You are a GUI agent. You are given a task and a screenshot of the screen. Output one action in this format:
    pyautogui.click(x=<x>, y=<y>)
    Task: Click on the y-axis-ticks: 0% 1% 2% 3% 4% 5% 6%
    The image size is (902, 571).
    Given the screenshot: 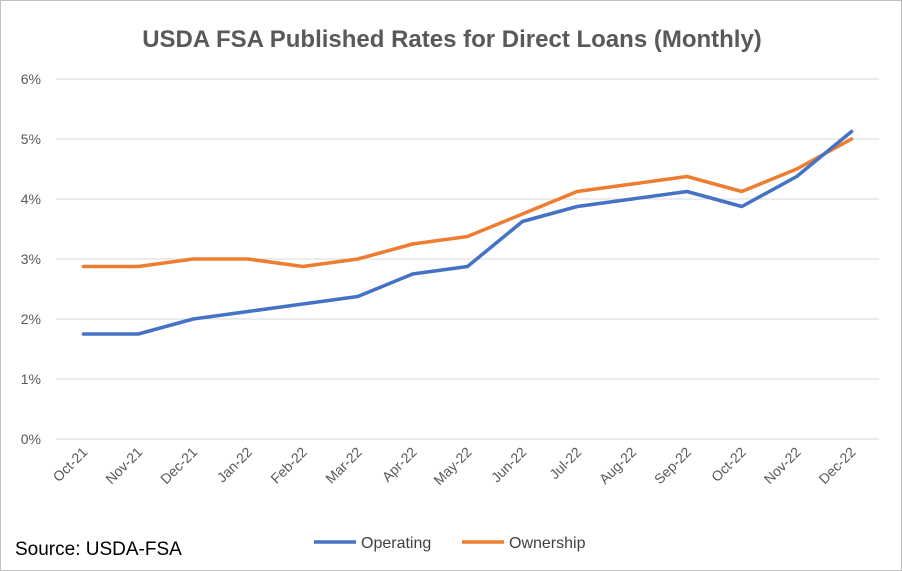 What is the action you would take?
    pyautogui.click(x=31, y=259)
    